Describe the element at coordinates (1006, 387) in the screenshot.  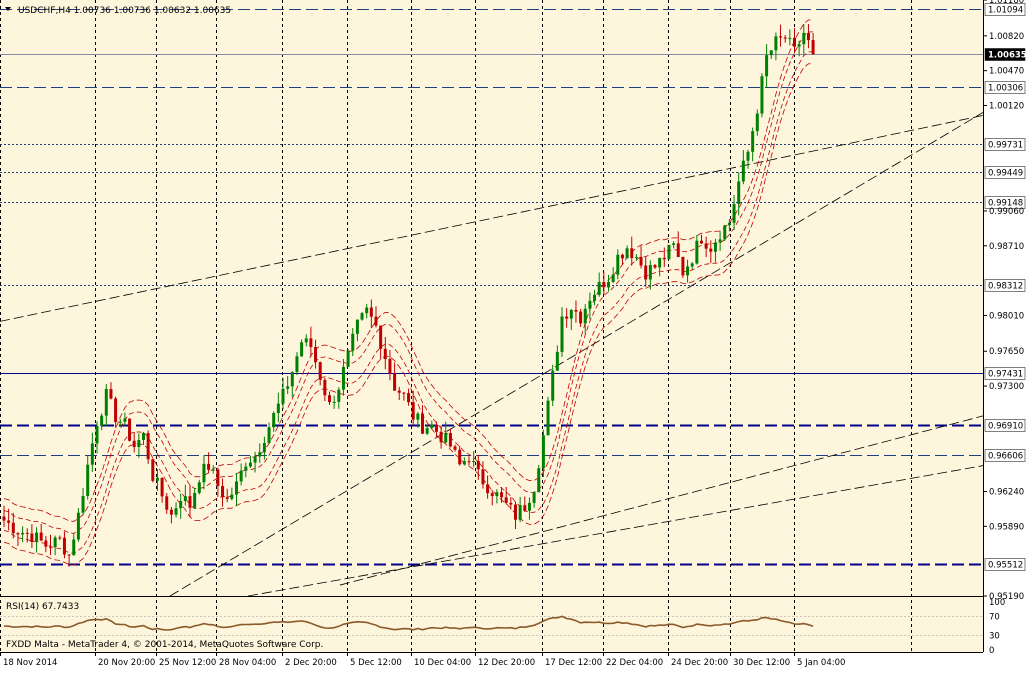
I see `y-tick-label: 0.97300` at that location.